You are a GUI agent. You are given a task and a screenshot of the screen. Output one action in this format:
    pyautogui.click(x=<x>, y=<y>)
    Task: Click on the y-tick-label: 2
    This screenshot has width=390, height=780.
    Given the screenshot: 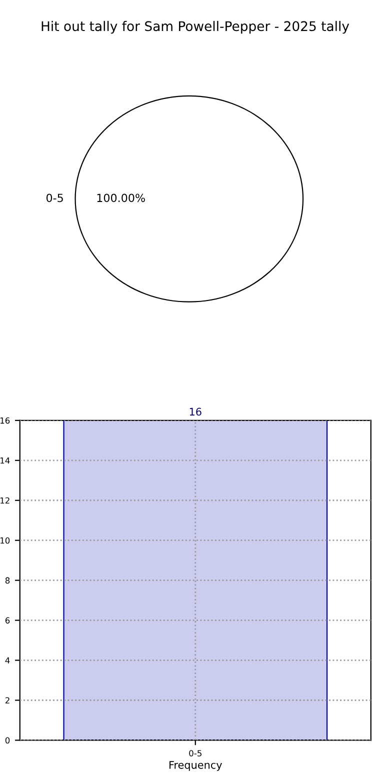 What is the action you would take?
    pyautogui.click(x=7, y=700)
    